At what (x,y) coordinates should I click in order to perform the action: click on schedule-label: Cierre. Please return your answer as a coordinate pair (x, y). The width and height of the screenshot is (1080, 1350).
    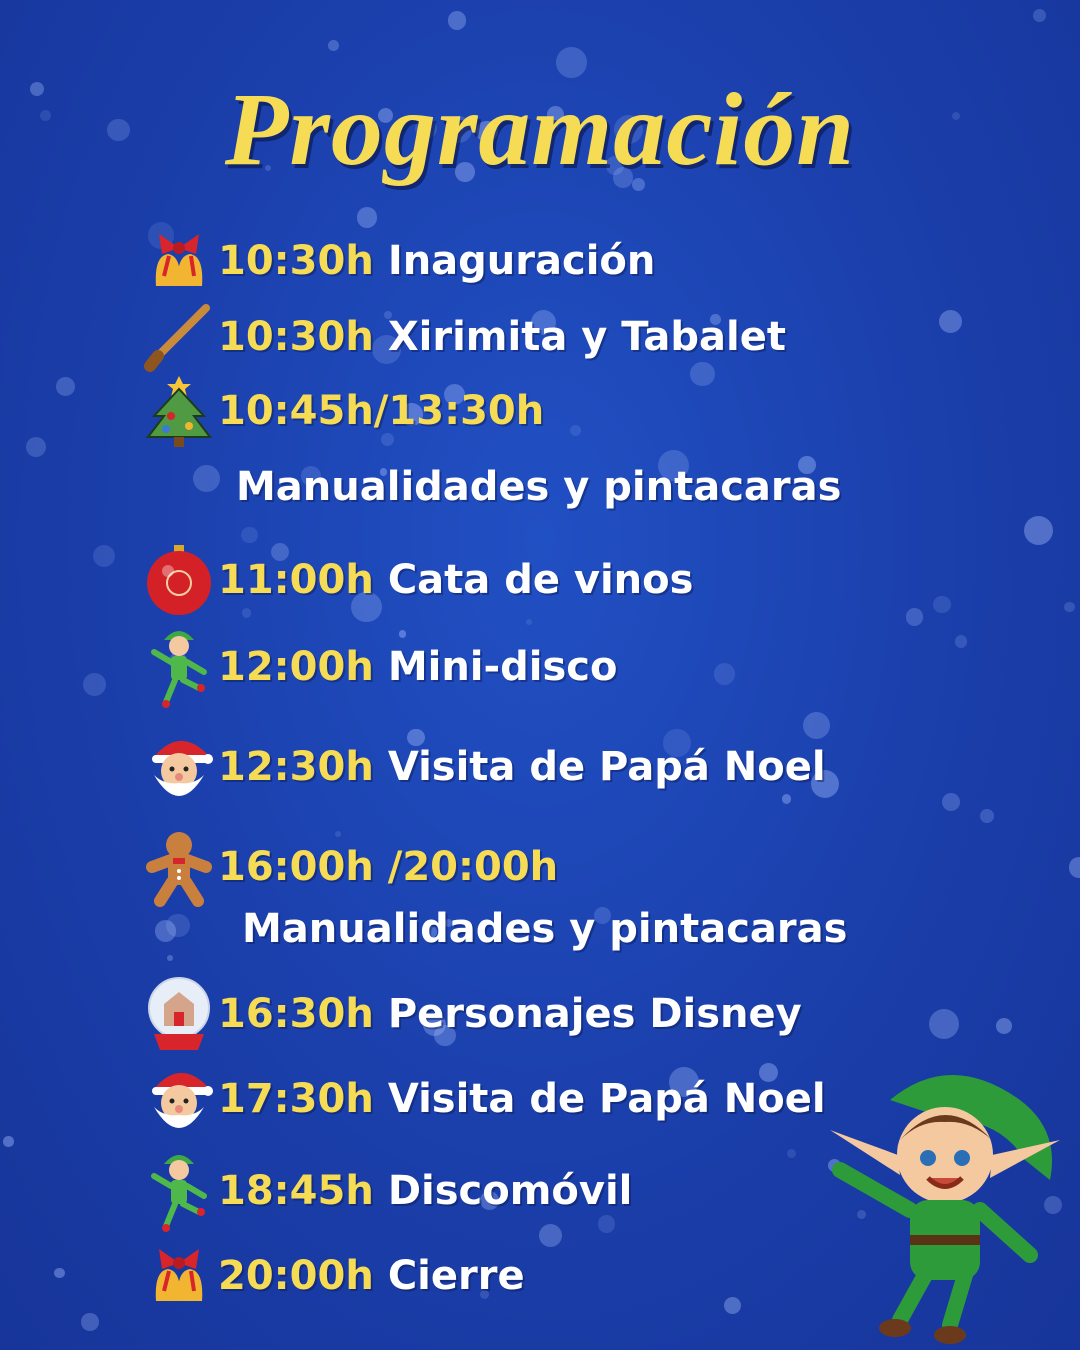
    Looking at the image, I should click on (456, 1276).